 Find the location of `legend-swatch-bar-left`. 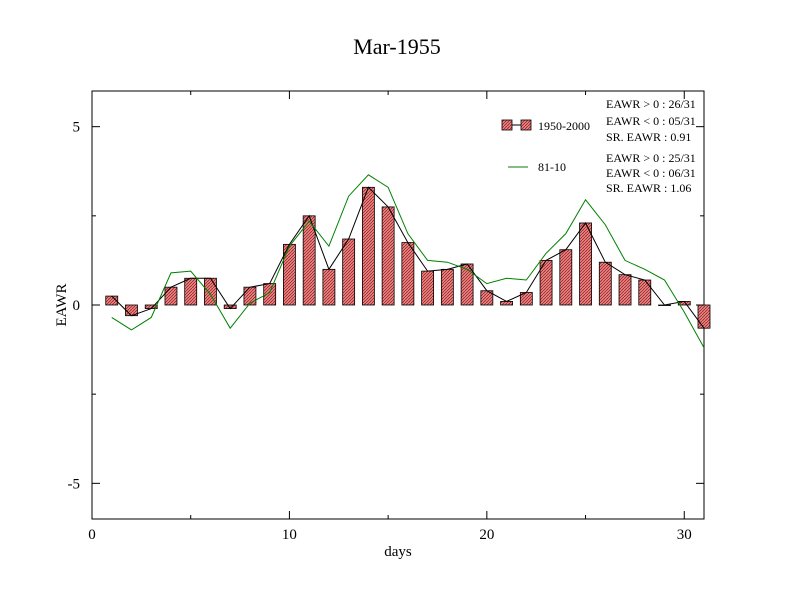

legend-swatch-bar-left is located at coordinates (507, 125).